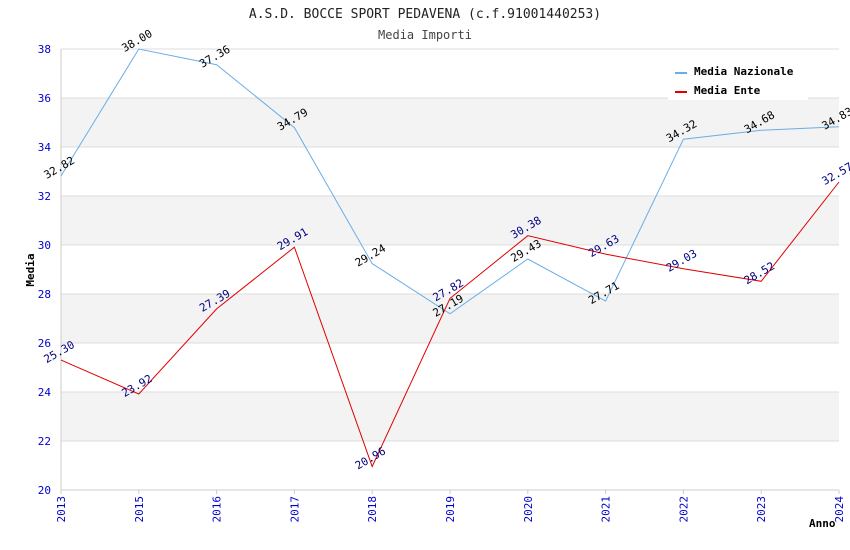 The image size is (850, 550). I want to click on x-tick-label: 2021, so click(606, 509).